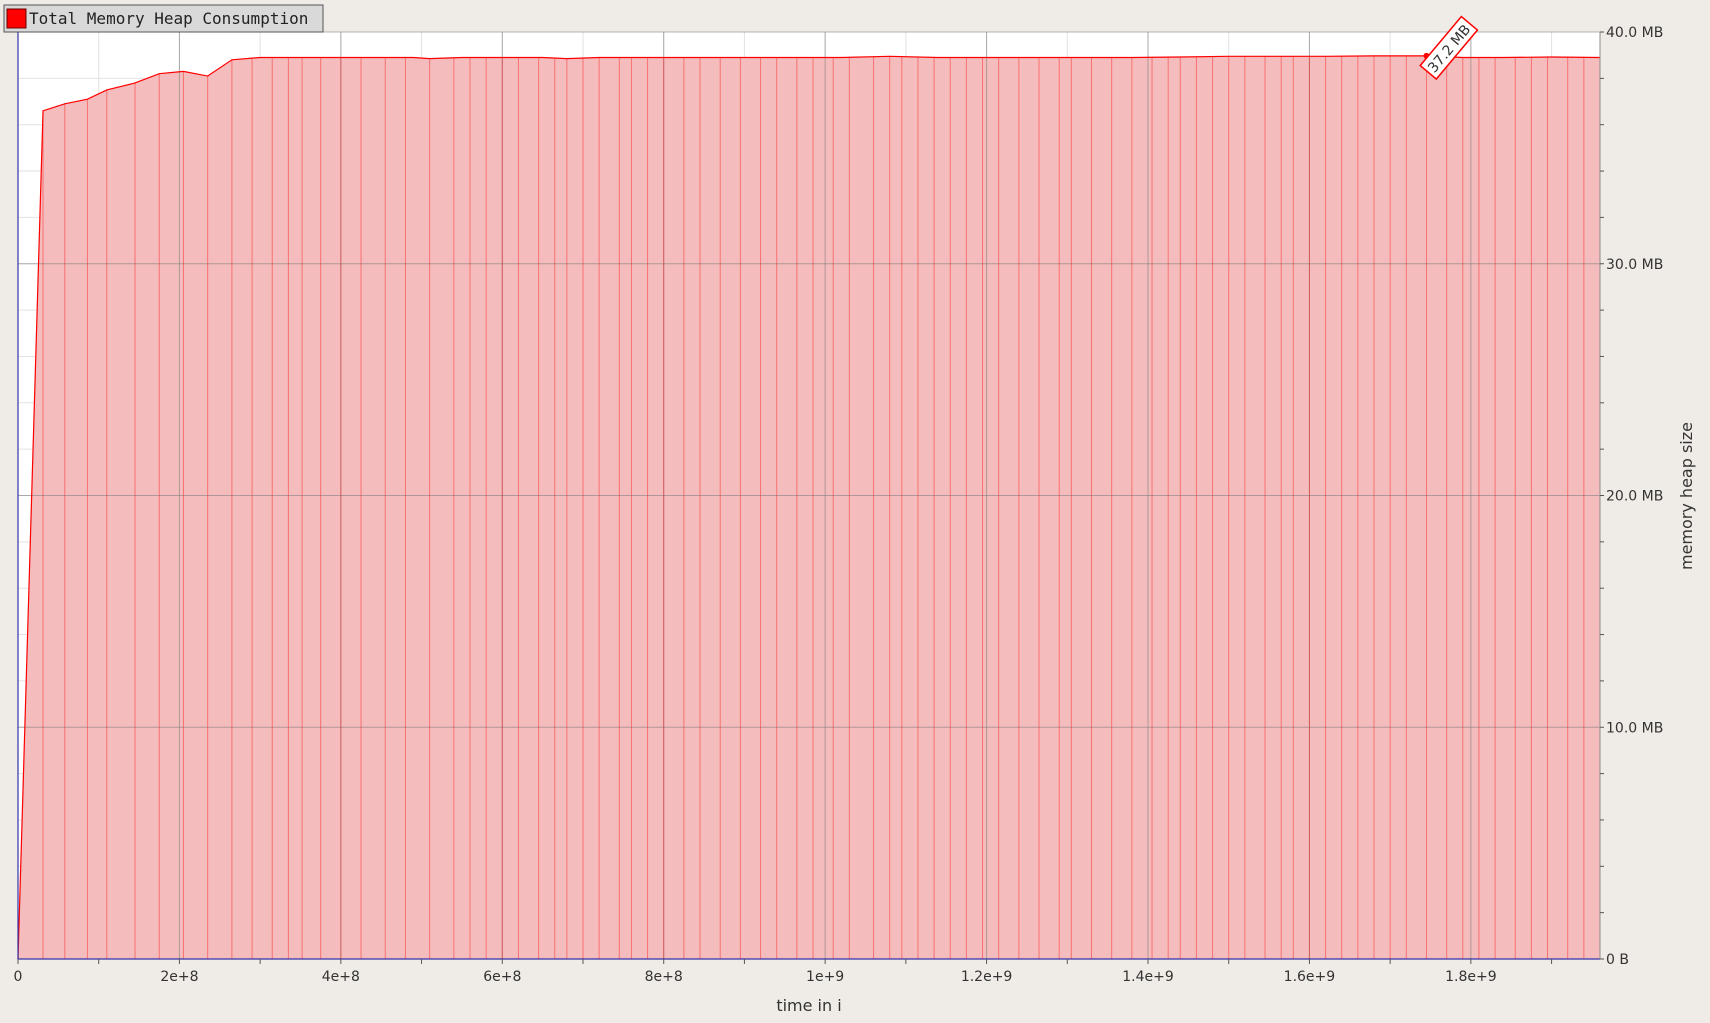 This screenshot has width=1710, height=1023. I want to click on legend-swatch, so click(16, 18).